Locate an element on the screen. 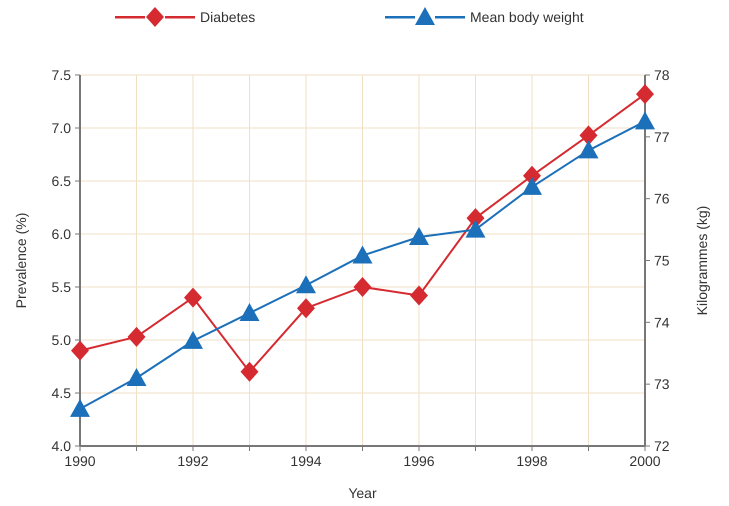 This screenshot has width=729, height=506. y-tick-label: 7.5 is located at coordinates (62, 75).